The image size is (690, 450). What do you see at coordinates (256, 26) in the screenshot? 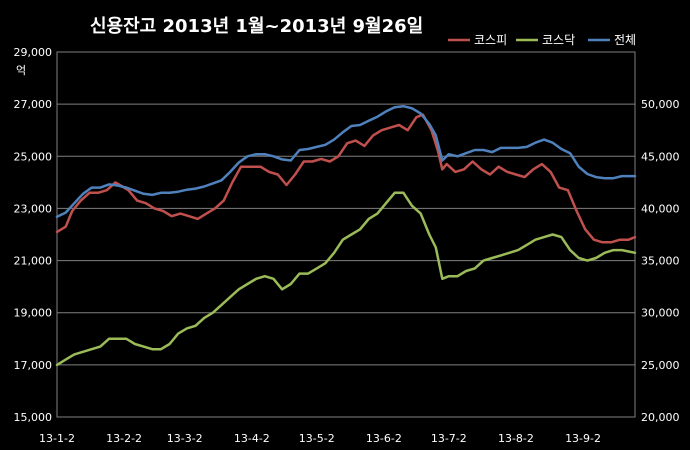
I see `chart-title: 신용잔고 2013년 1월~2013년 9월26일` at bounding box center [256, 26].